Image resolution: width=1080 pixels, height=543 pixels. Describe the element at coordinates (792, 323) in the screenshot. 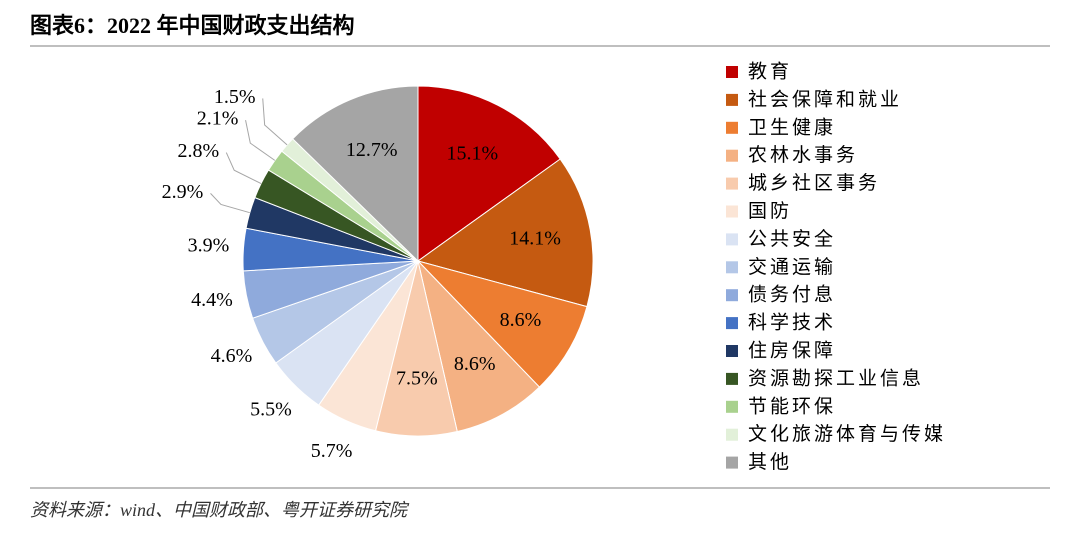

I see `legend-label: 科学技术` at that location.